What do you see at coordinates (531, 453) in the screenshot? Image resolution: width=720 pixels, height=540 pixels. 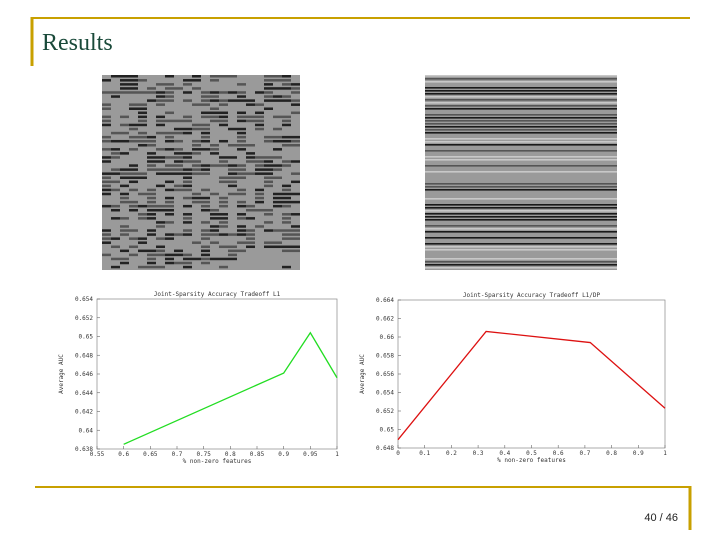 I see `x-tick-label: 0.5` at bounding box center [531, 453].